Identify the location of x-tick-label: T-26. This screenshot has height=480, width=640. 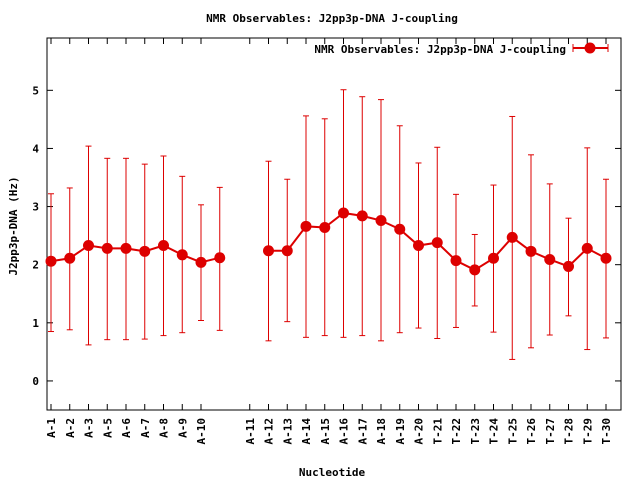
(531, 431).